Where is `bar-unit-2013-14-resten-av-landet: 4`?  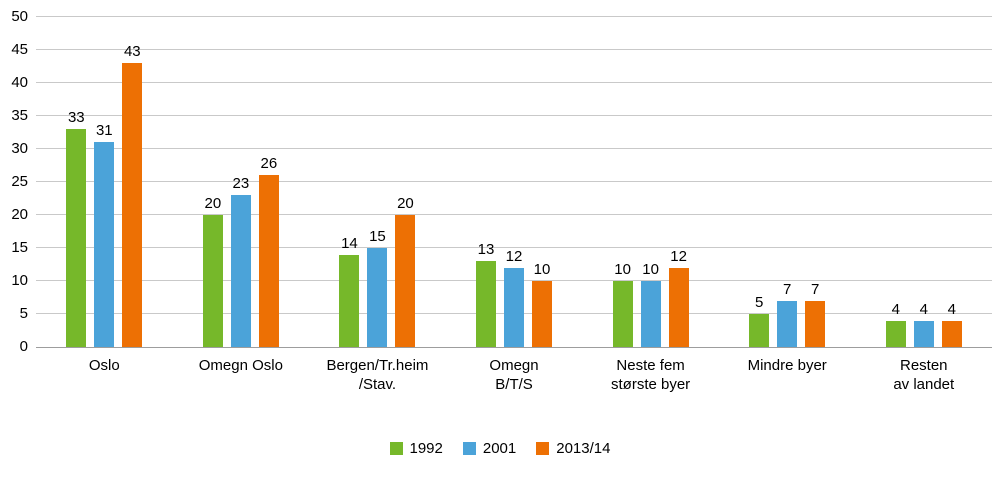 bar-unit-2013-14-resten-av-landet: 4 is located at coordinates (951, 182).